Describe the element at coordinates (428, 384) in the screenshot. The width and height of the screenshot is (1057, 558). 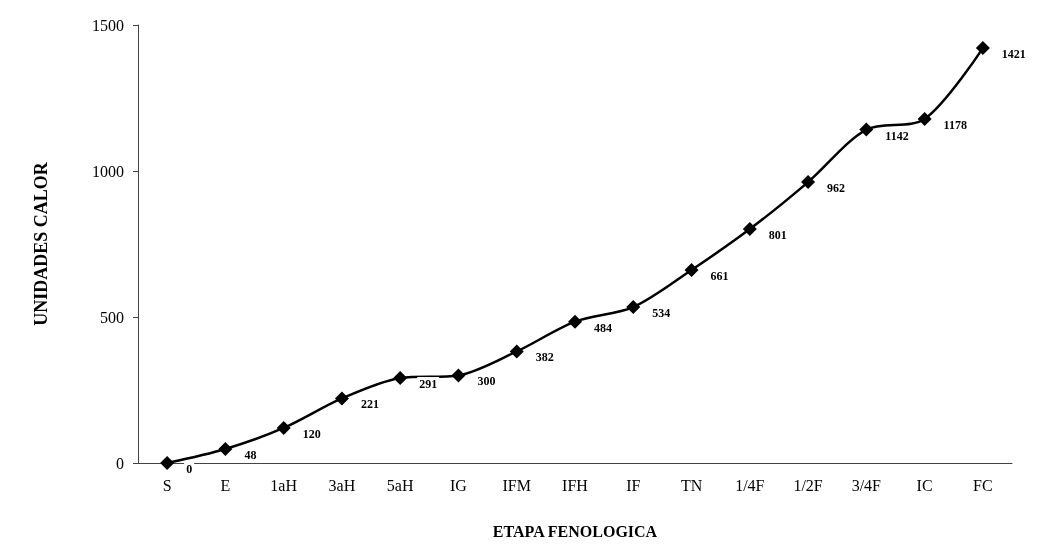
I see `data-label: 291` at that location.